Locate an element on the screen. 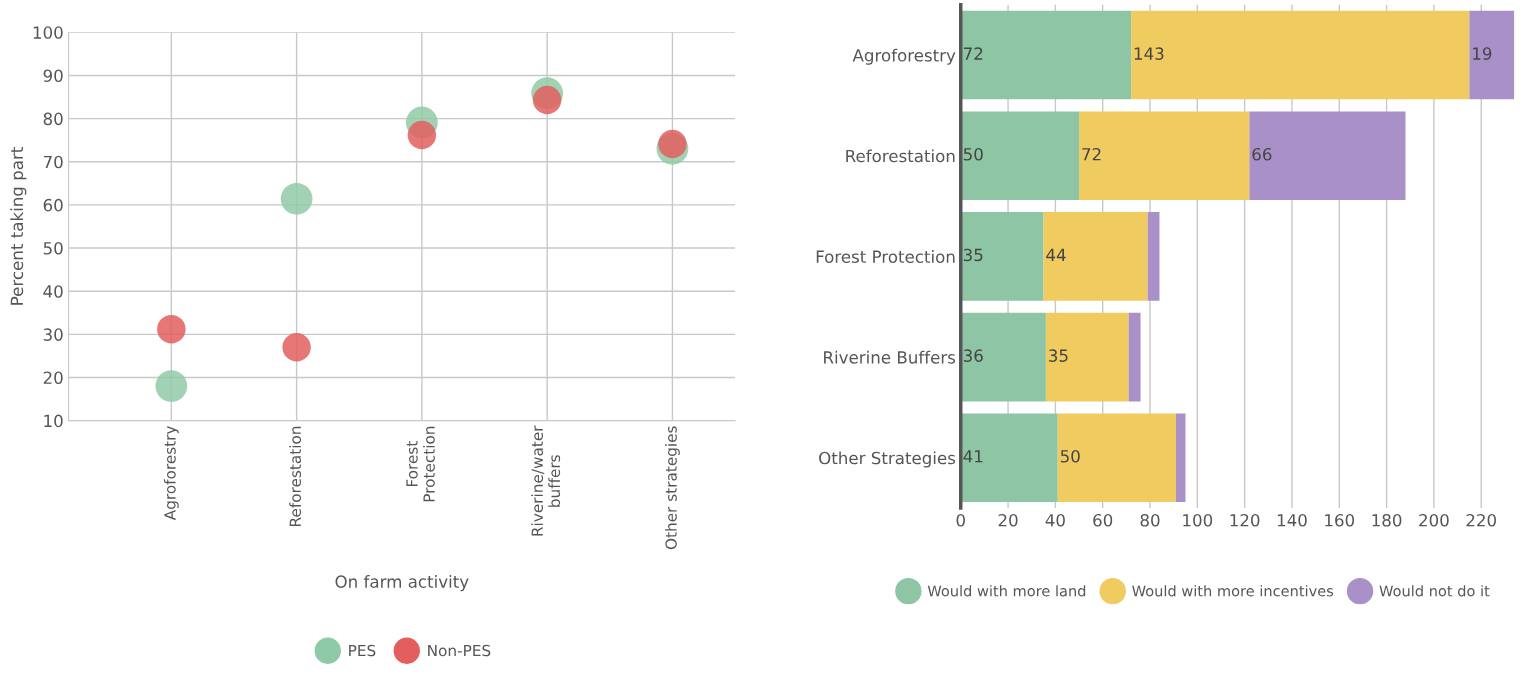 The image size is (1525, 673). legend-label: Would with more incentives is located at coordinates (1233, 591).